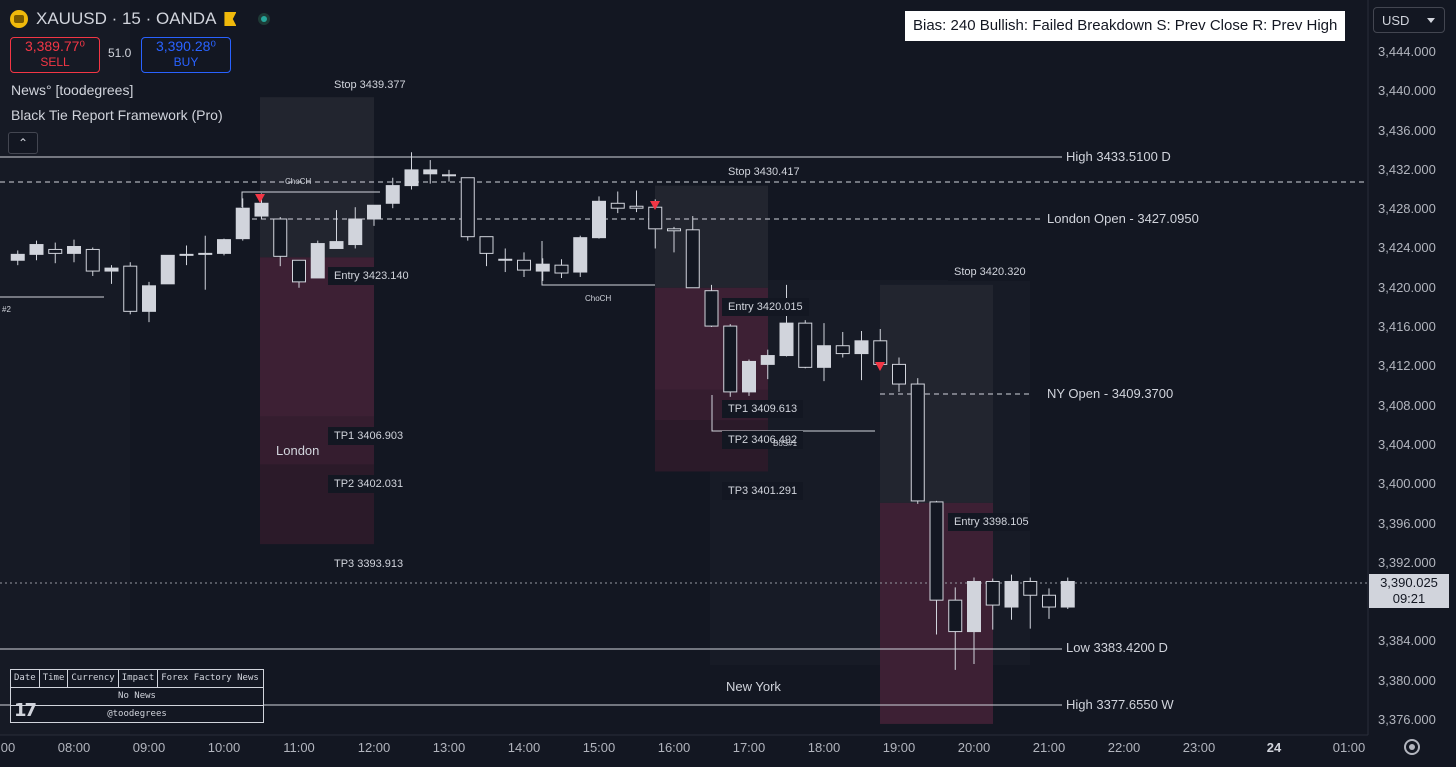 The height and width of the screenshot is (767, 1456). Describe the element at coordinates (120, 53) in the screenshot. I see `spread-value: 51.0` at that location.